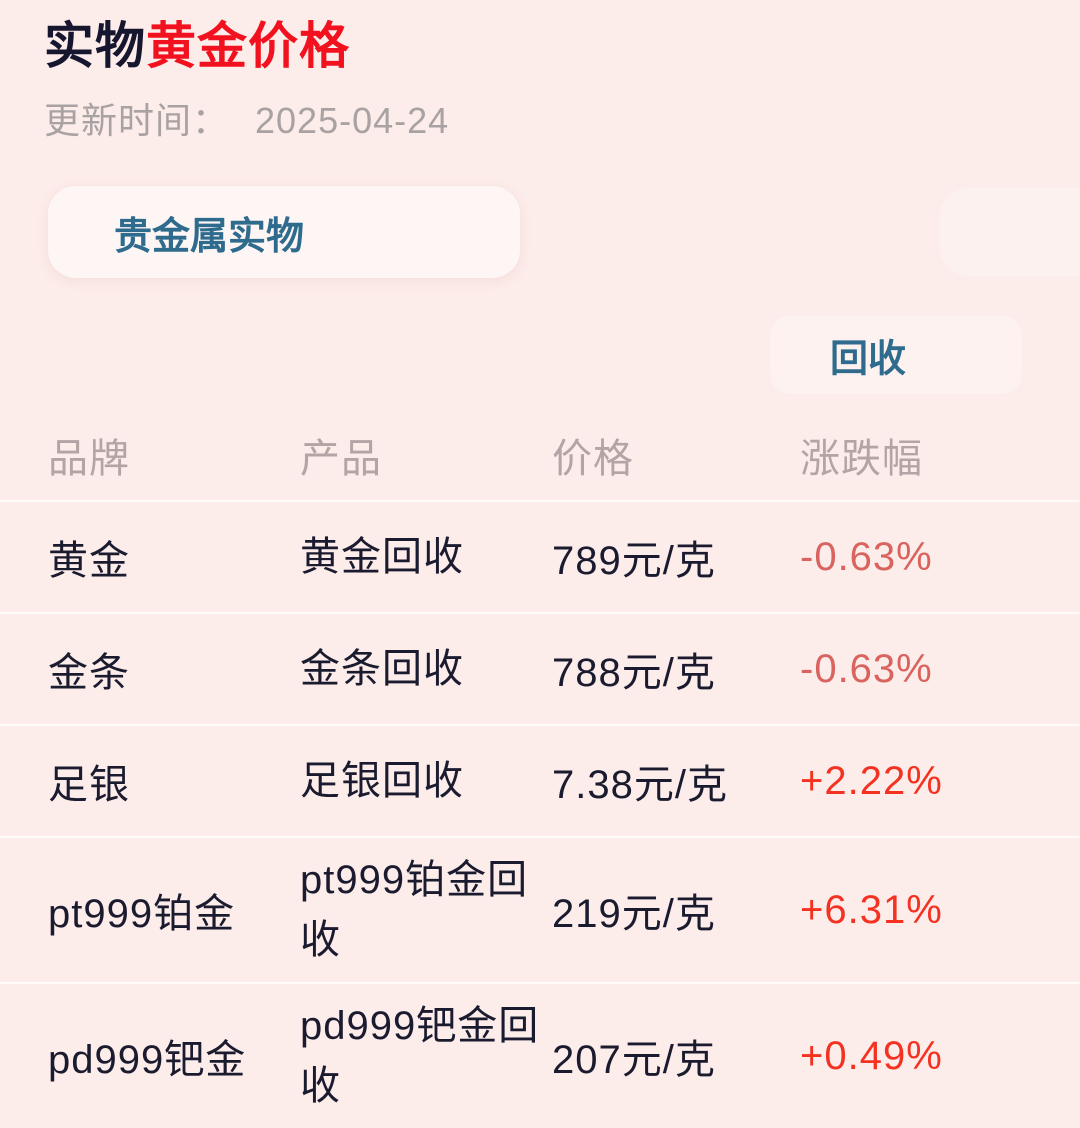 This screenshot has height=1128, width=1080. What do you see at coordinates (540, 355) in the screenshot?
I see `mode-row: 回收` at bounding box center [540, 355].